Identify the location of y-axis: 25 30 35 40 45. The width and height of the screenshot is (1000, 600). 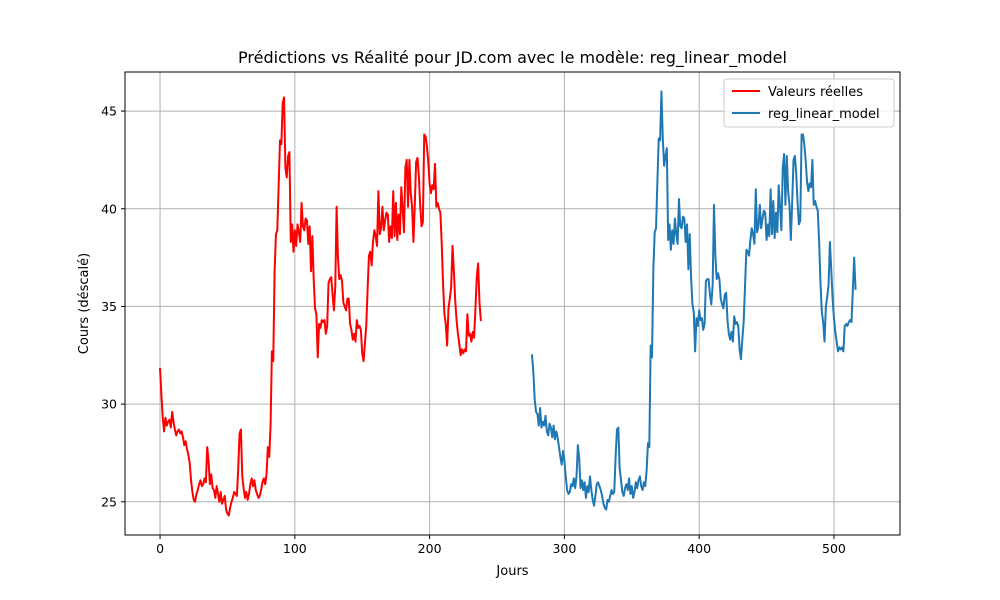
(113, 306).